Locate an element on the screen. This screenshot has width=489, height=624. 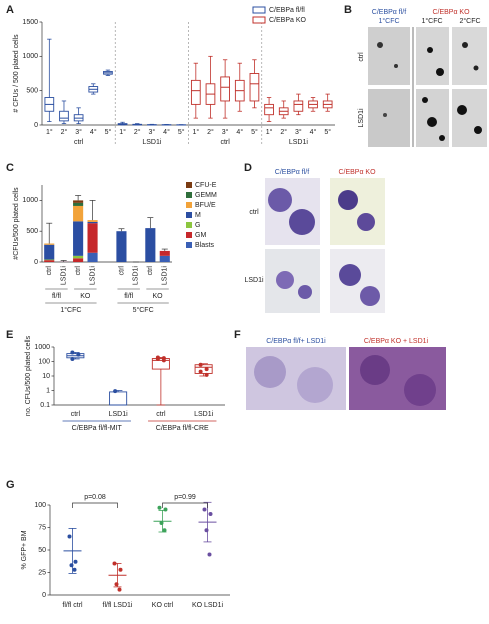
y-tick-label: 500 is located at coordinates (32, 91).